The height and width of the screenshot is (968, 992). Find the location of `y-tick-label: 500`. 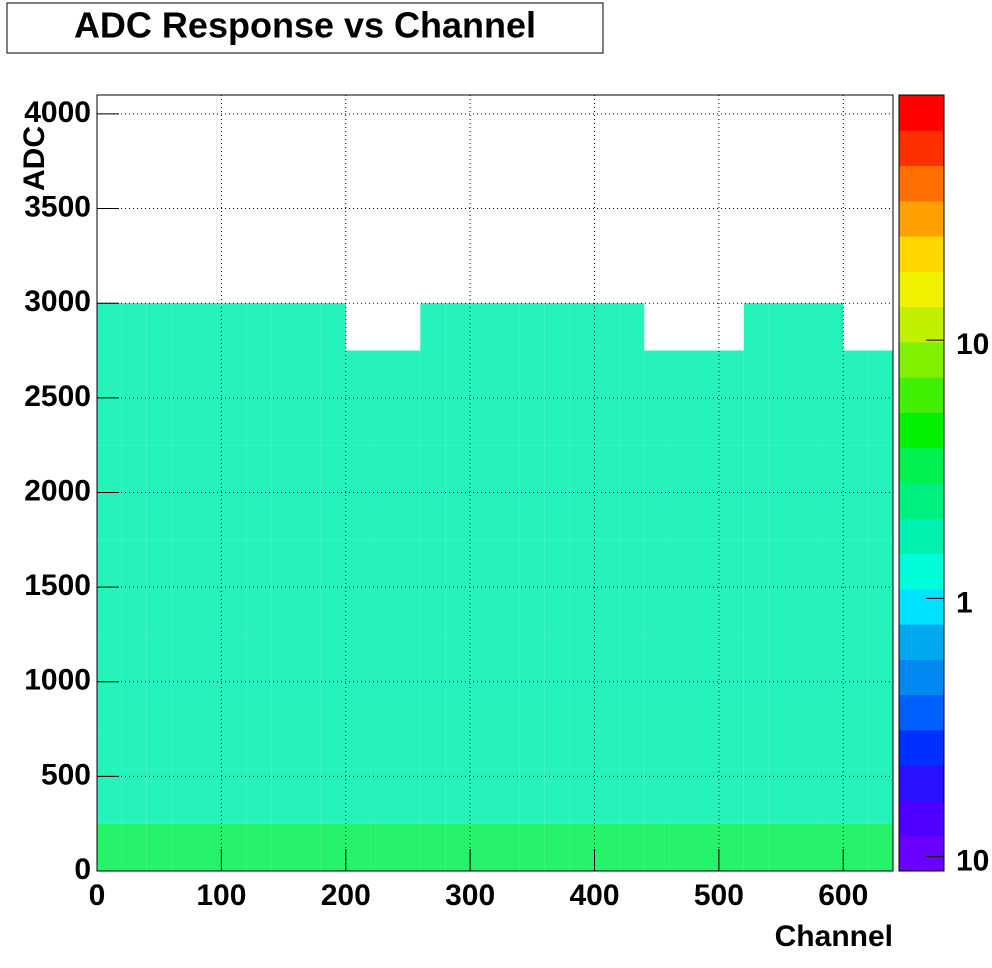

y-tick-label: 500 is located at coordinates (66, 774).